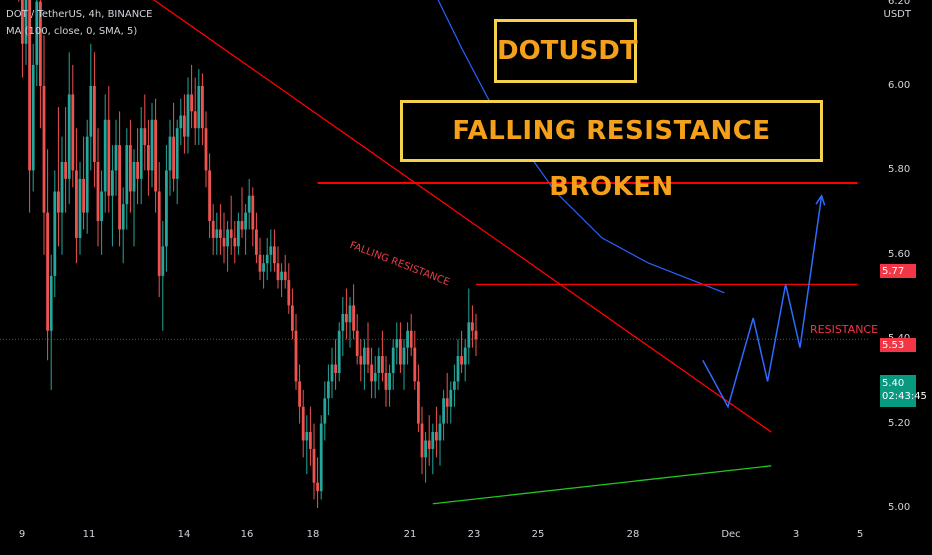 The height and width of the screenshot is (555, 932). What do you see at coordinates (897, 14) in the screenshot?
I see `currency-label: USDT` at bounding box center [897, 14].